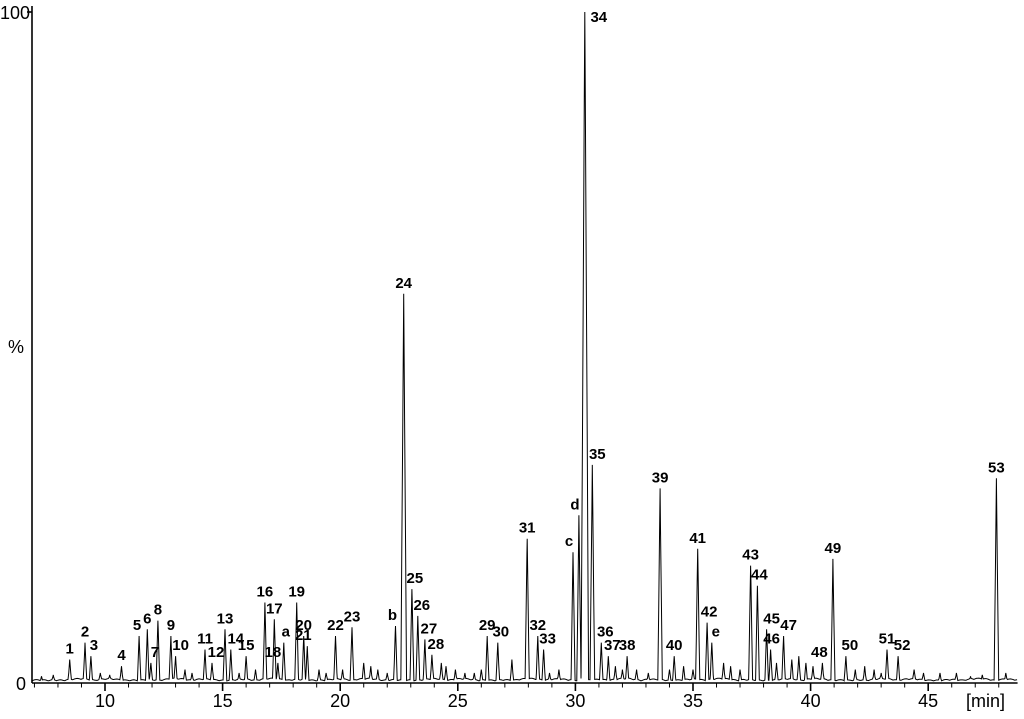 The width and height of the screenshot is (1024, 719). Describe the element at coordinates (94, 645) in the screenshot. I see `peak-label: 3` at that location.